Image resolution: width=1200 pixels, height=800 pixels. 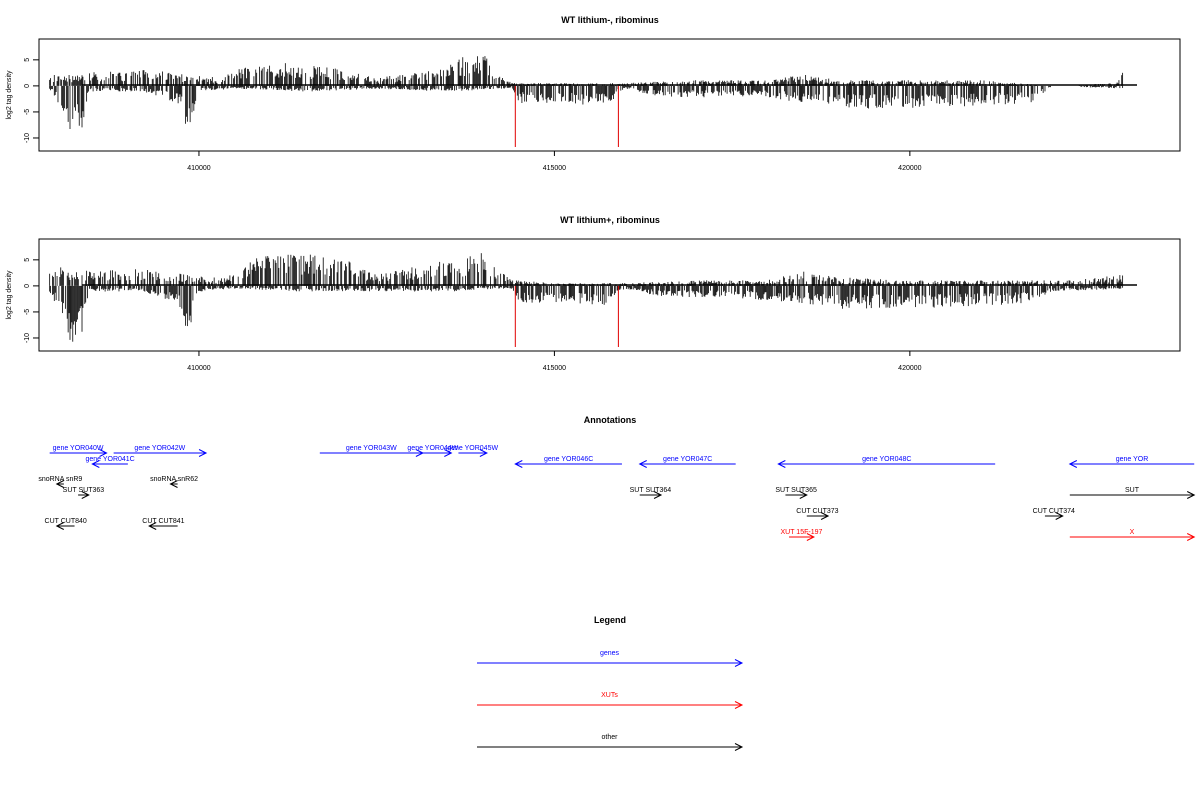 I want to click on annotations-title: Annotations, so click(x=610, y=420).